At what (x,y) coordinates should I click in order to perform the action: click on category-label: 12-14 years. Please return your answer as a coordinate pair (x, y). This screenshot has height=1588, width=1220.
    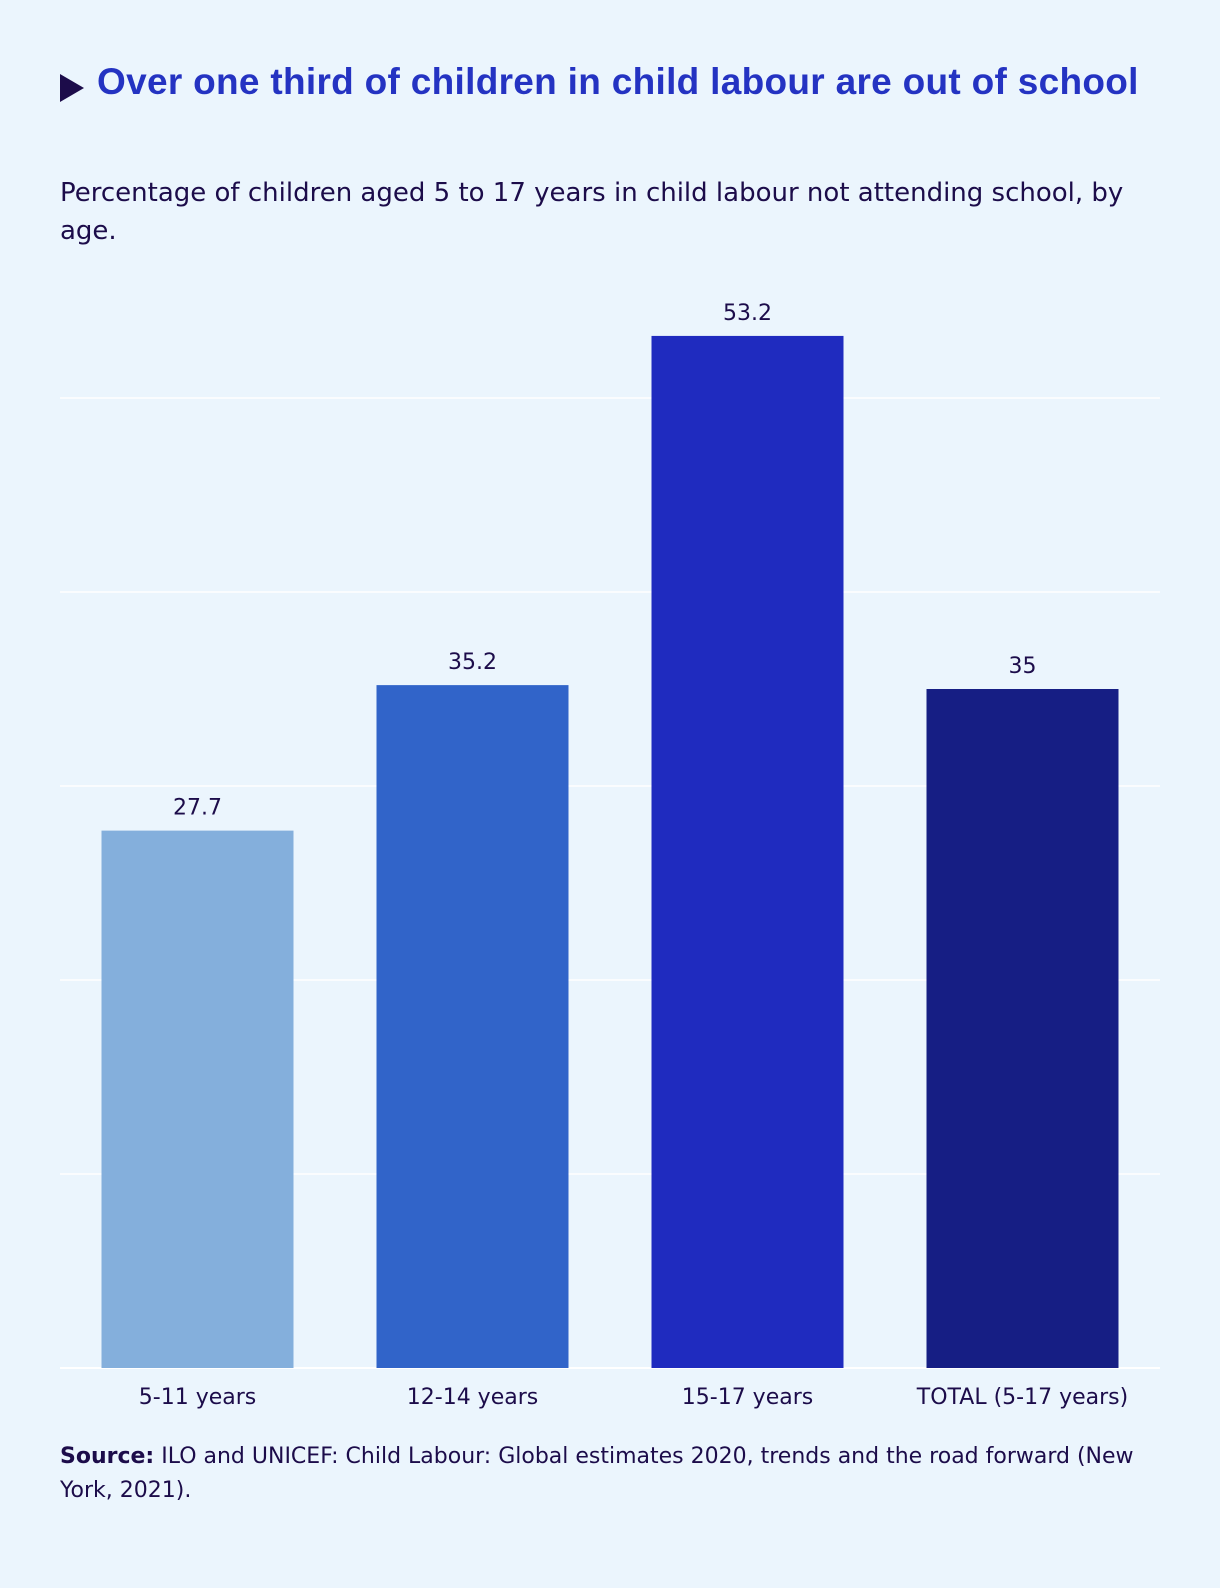
    Looking at the image, I should click on (472, 1397).